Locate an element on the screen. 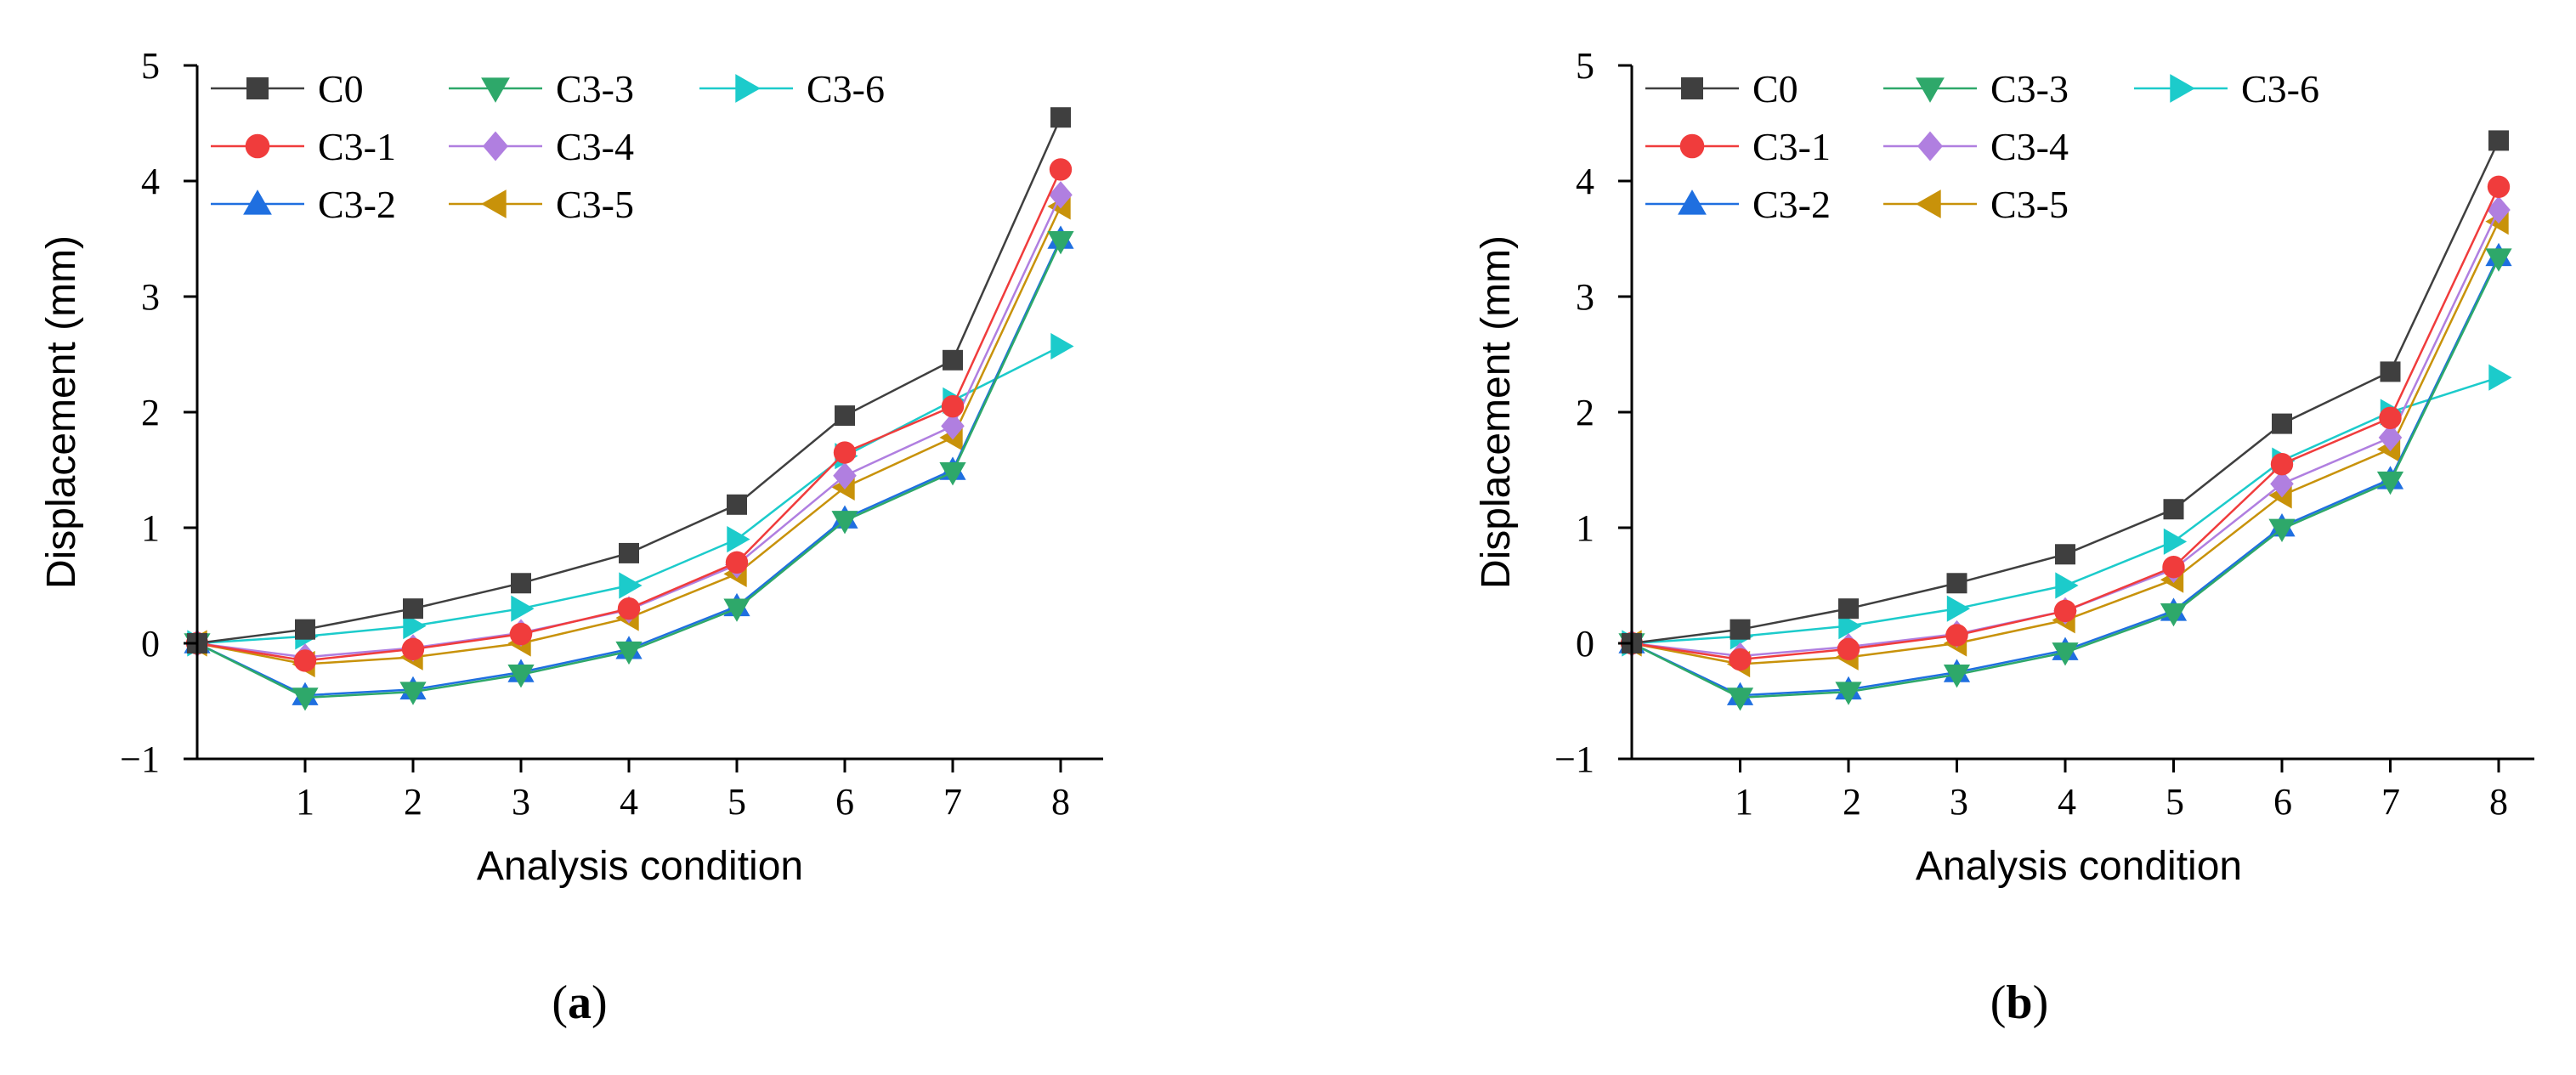 The width and height of the screenshot is (2576, 1075). y-tick-label: 3 is located at coordinates (1585, 297).